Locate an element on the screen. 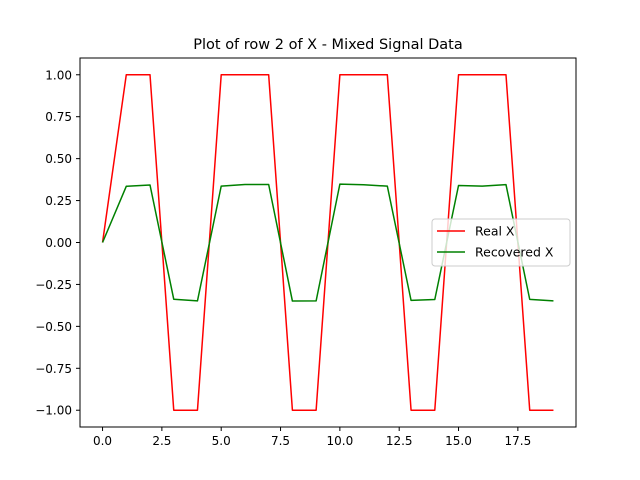 The height and width of the screenshot is (480, 640). y-tick-label: 0.00 is located at coordinates (58, 243).